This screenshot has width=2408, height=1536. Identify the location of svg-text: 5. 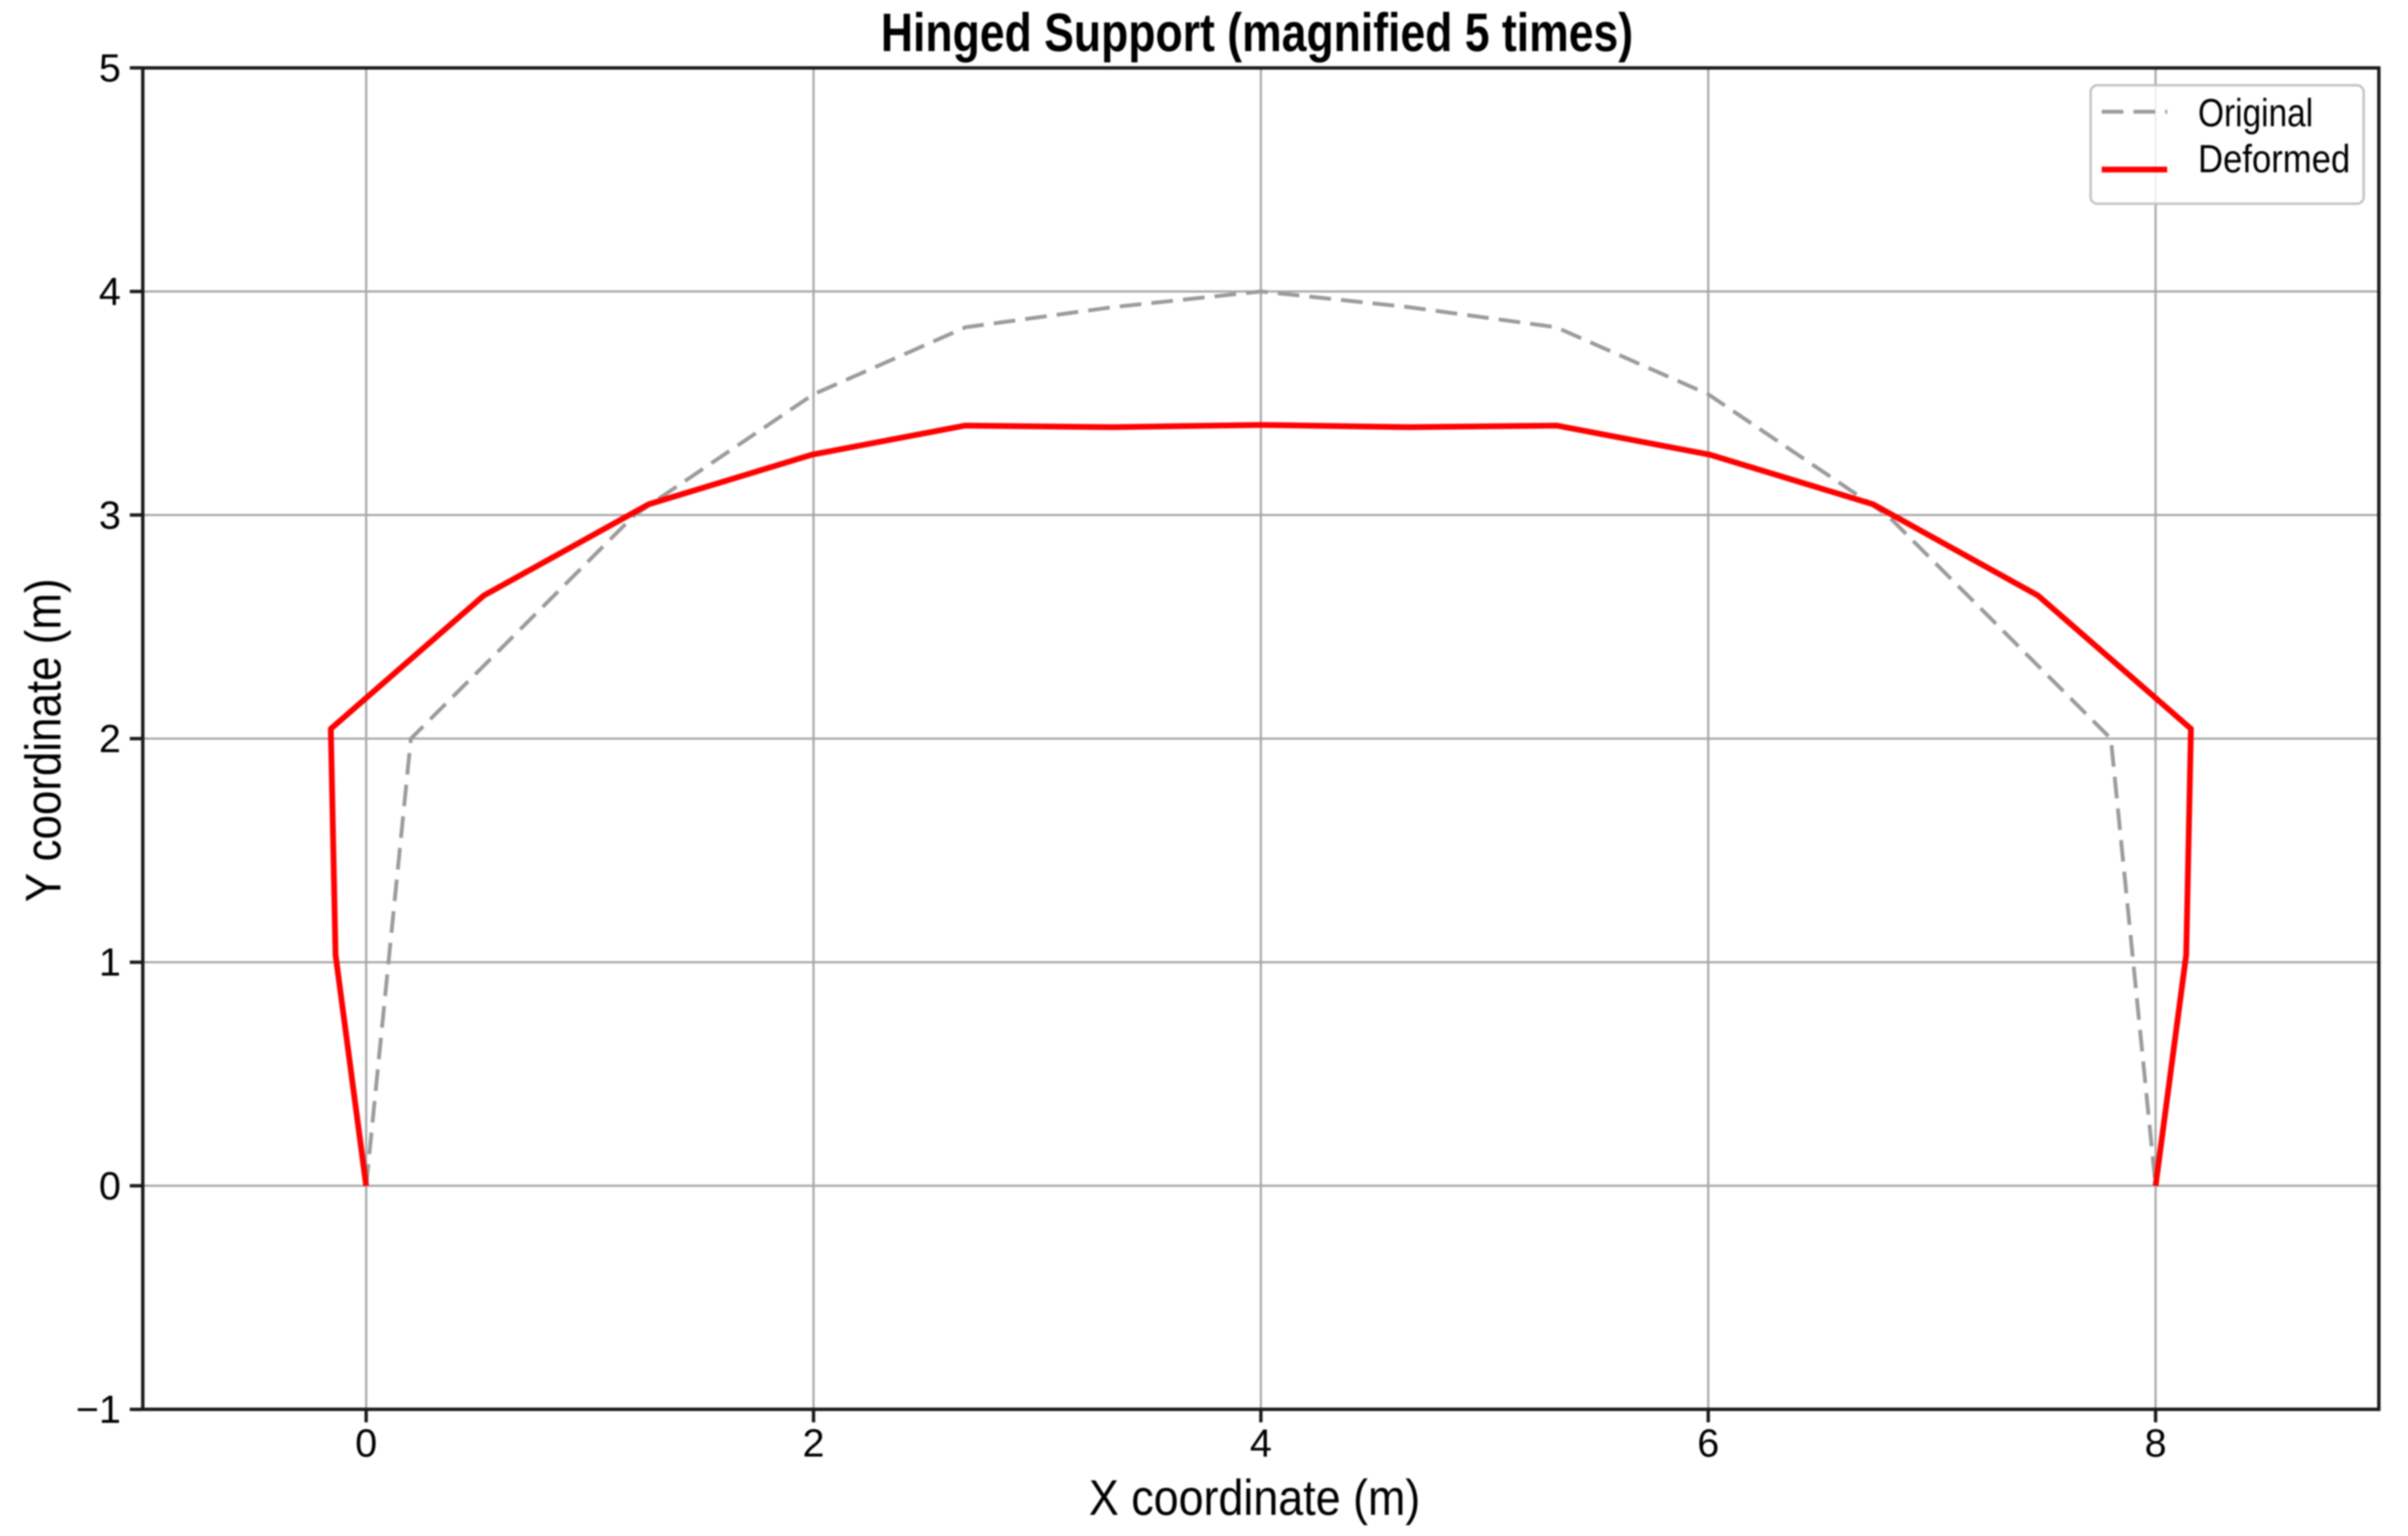
(110, 68).